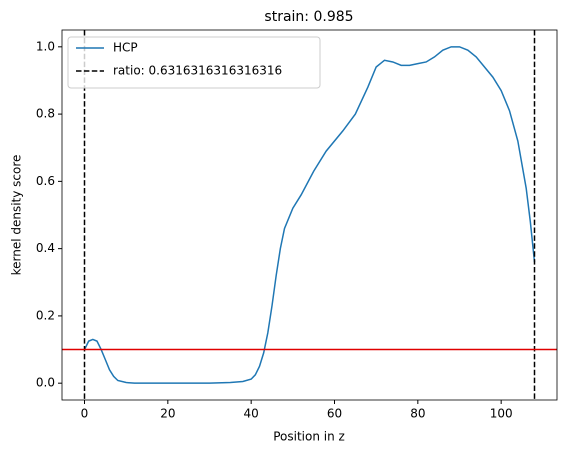 This screenshot has height=458, width=567. Describe the element at coordinates (501, 414) in the screenshot. I see `x-tick-label: 100` at that location.